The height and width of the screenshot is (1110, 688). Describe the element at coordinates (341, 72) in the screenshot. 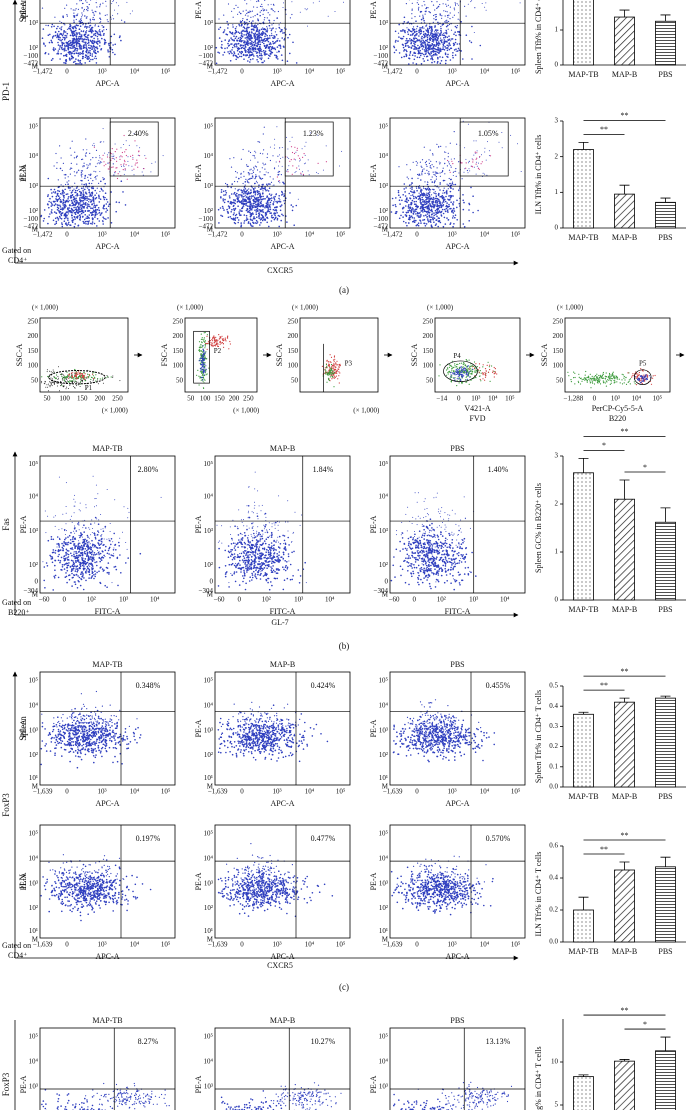

I see `x-tick-label: 10⁵` at that location.